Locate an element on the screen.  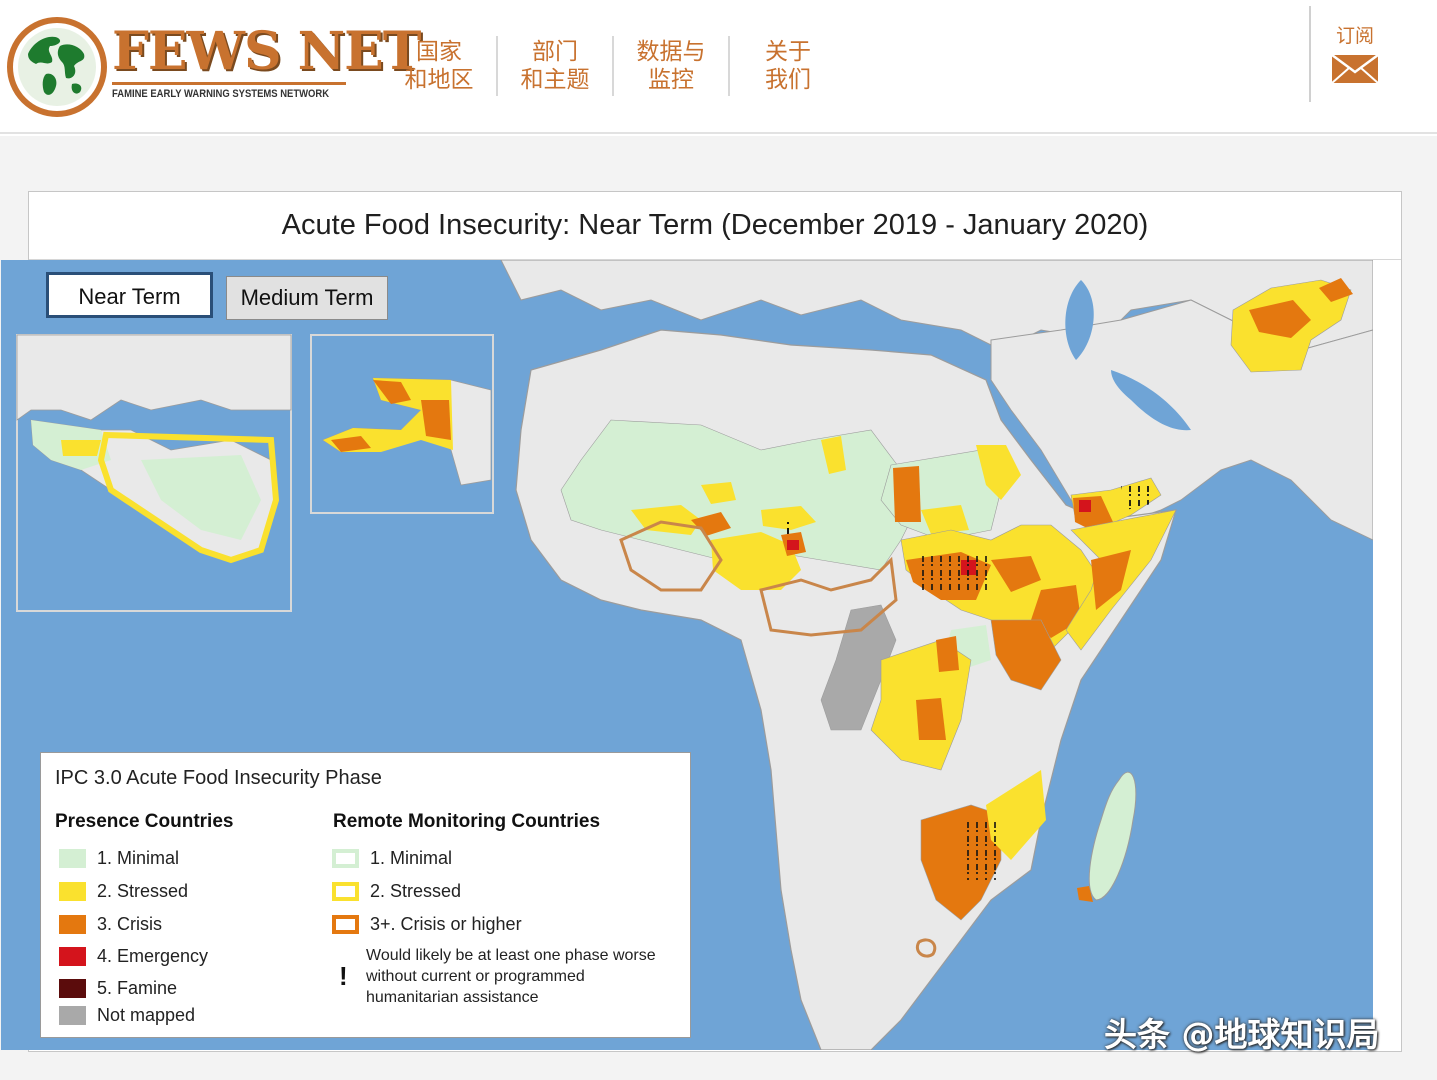
subscribe-button: 订阅 is located at coordinates (1355, 56).